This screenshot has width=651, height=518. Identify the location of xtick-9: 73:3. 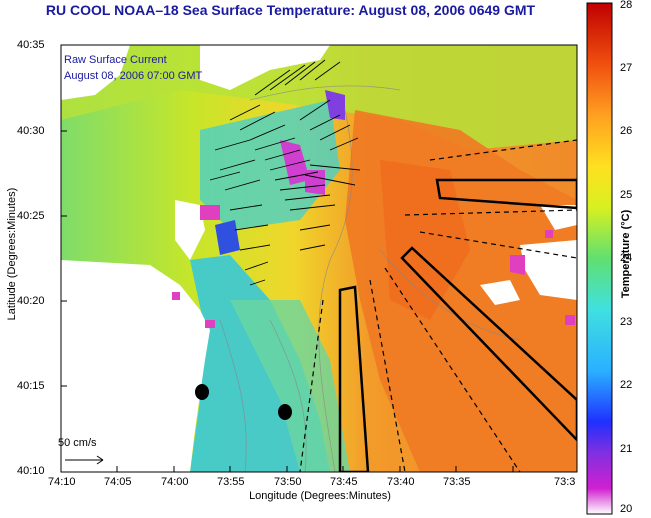
(565, 482).